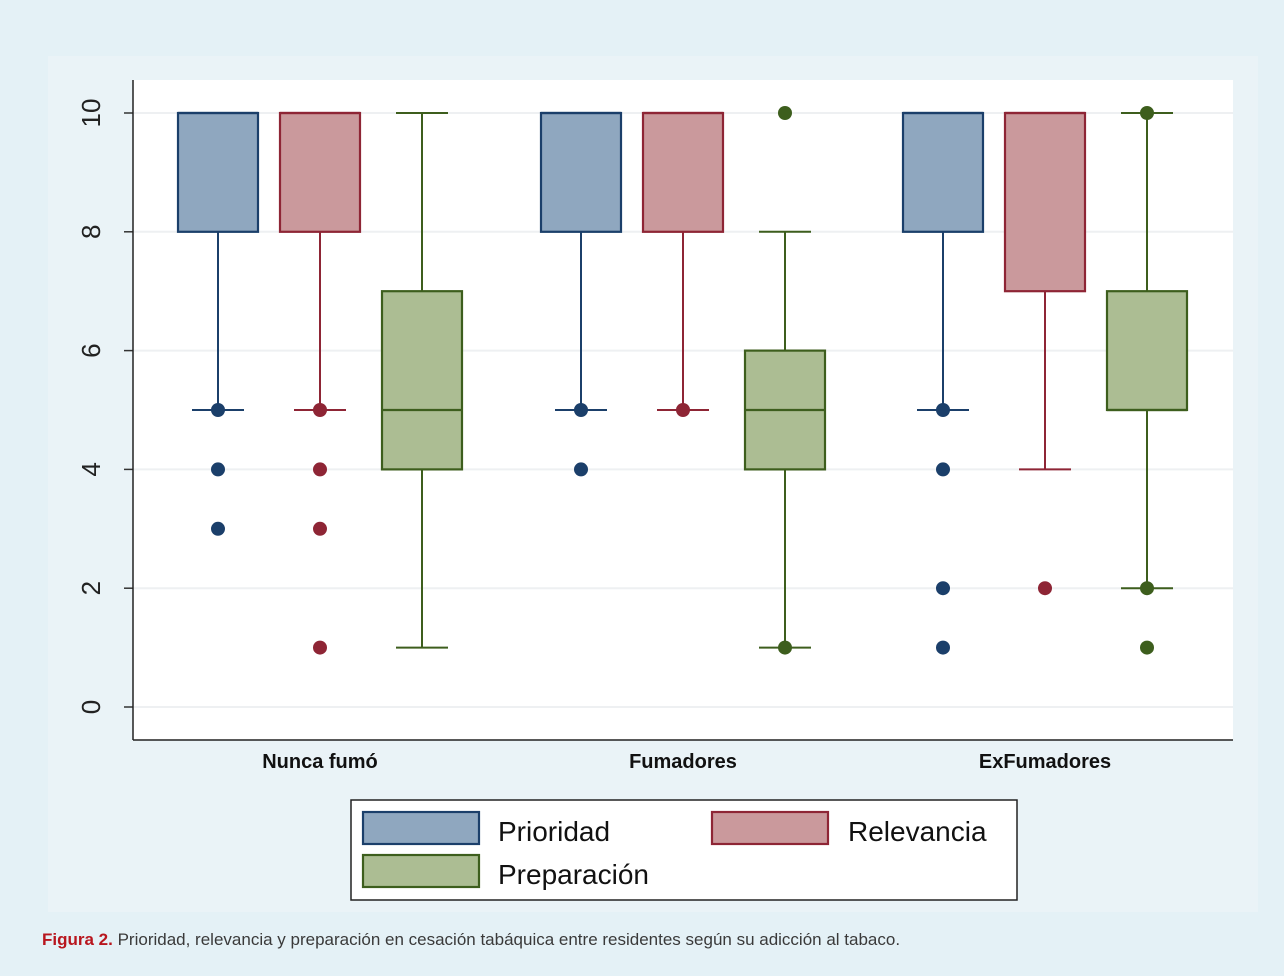 This screenshot has height=976, width=1284. I want to click on y-tick-label: 4, so click(91, 469).